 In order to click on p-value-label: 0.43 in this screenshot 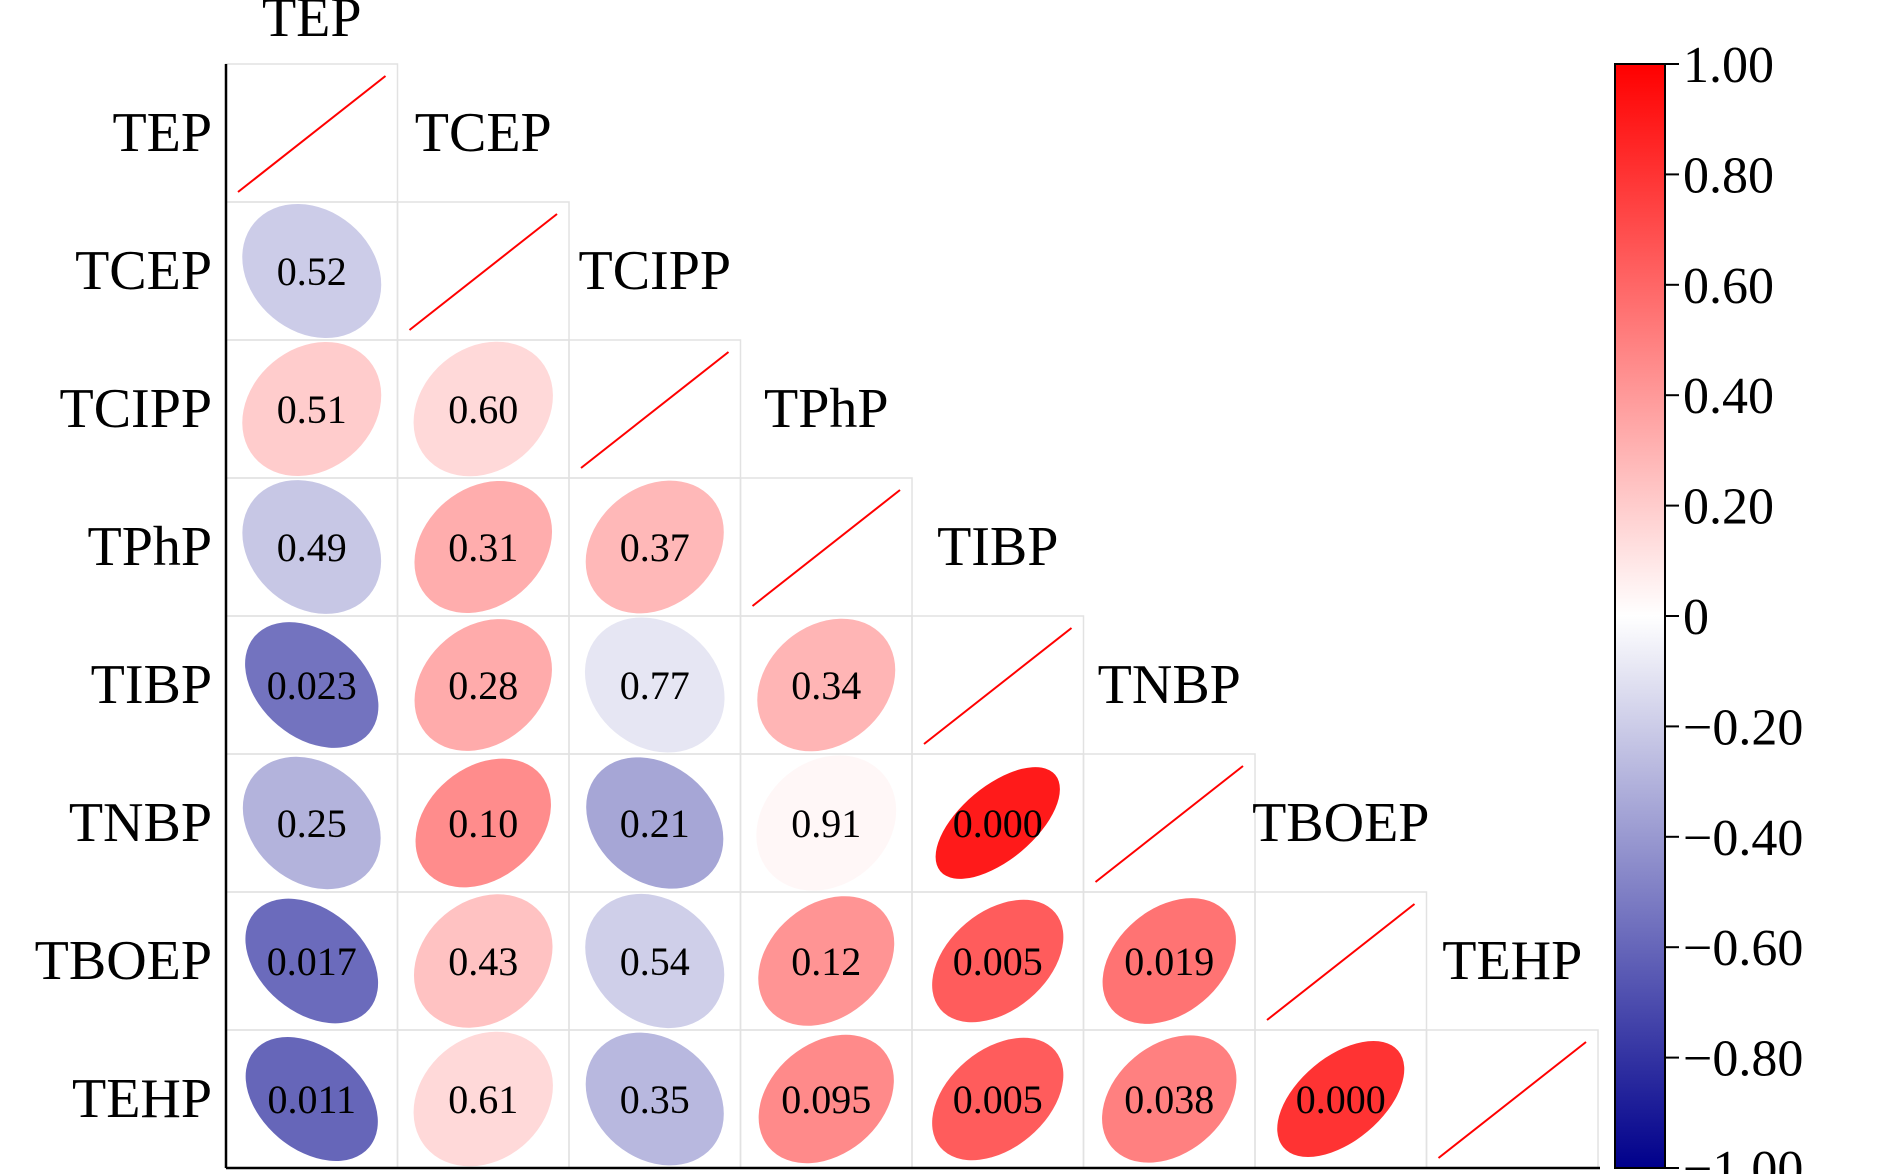, I will do `click(483, 961)`.